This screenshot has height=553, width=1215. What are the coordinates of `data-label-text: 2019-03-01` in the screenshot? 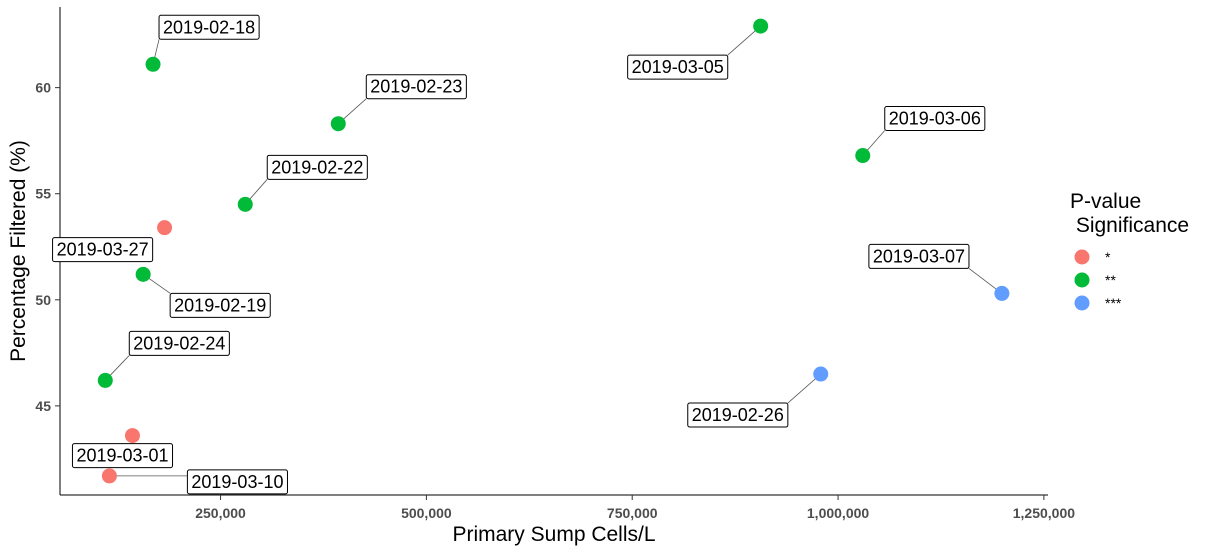 It's located at (122, 456).